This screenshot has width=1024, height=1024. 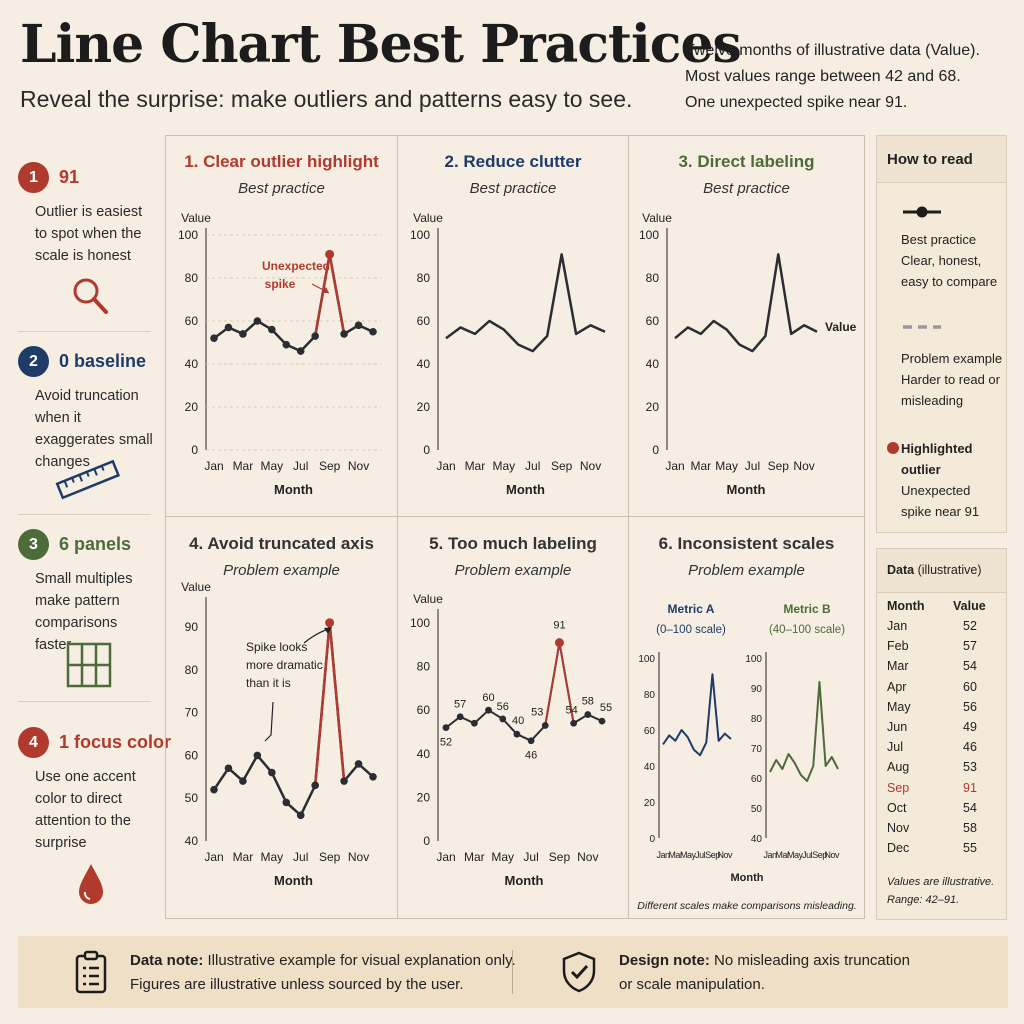 I want to click on data-label: 46, so click(x=531, y=756).